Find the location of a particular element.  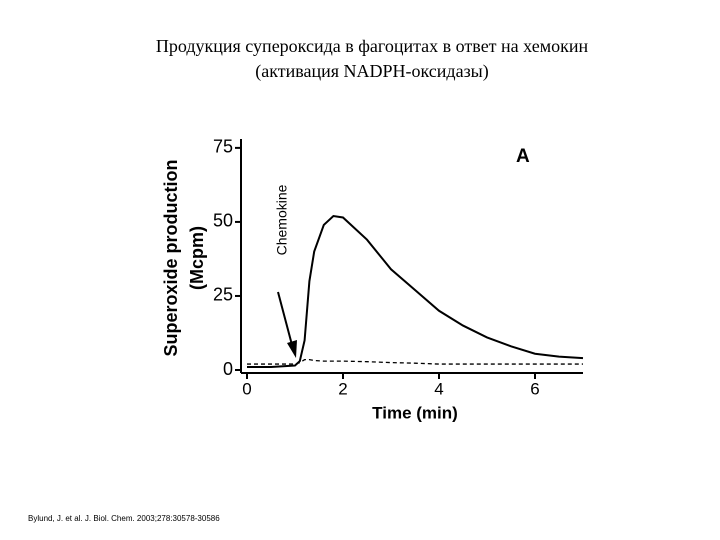

x-tick-label: 4 is located at coordinates (438, 388).